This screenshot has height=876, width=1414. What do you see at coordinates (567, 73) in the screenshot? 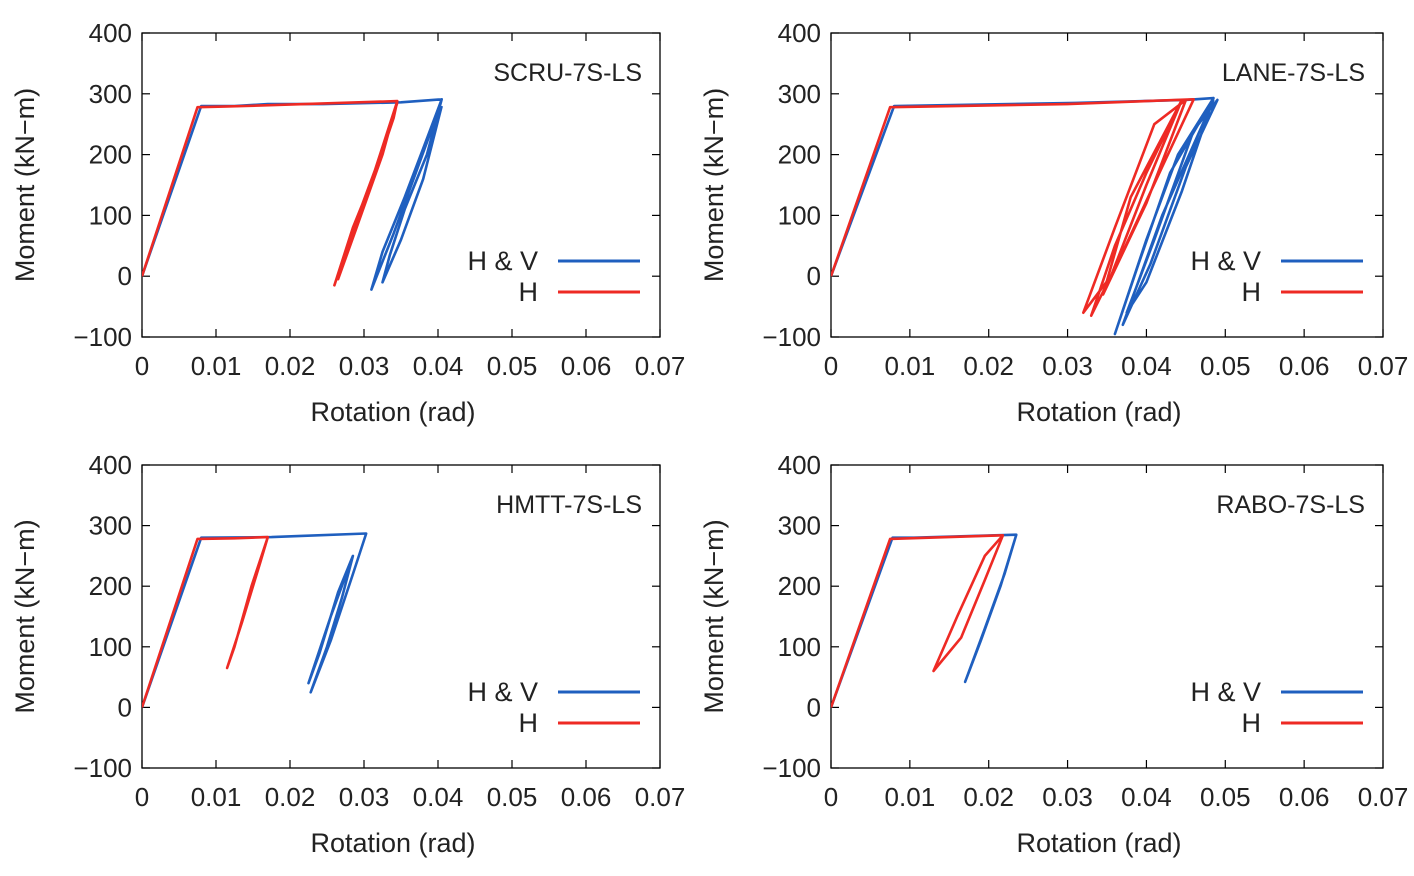
I see `panel-label: SCRU-7S-LS` at bounding box center [567, 73].